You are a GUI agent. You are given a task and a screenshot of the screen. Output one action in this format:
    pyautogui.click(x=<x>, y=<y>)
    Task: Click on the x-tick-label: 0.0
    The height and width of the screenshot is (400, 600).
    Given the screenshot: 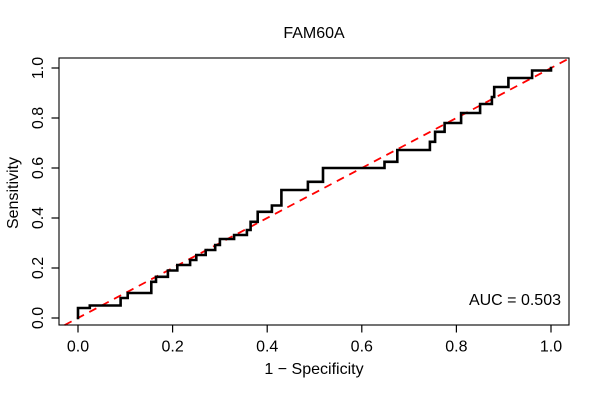 What is the action you would take?
    pyautogui.click(x=78, y=347)
    